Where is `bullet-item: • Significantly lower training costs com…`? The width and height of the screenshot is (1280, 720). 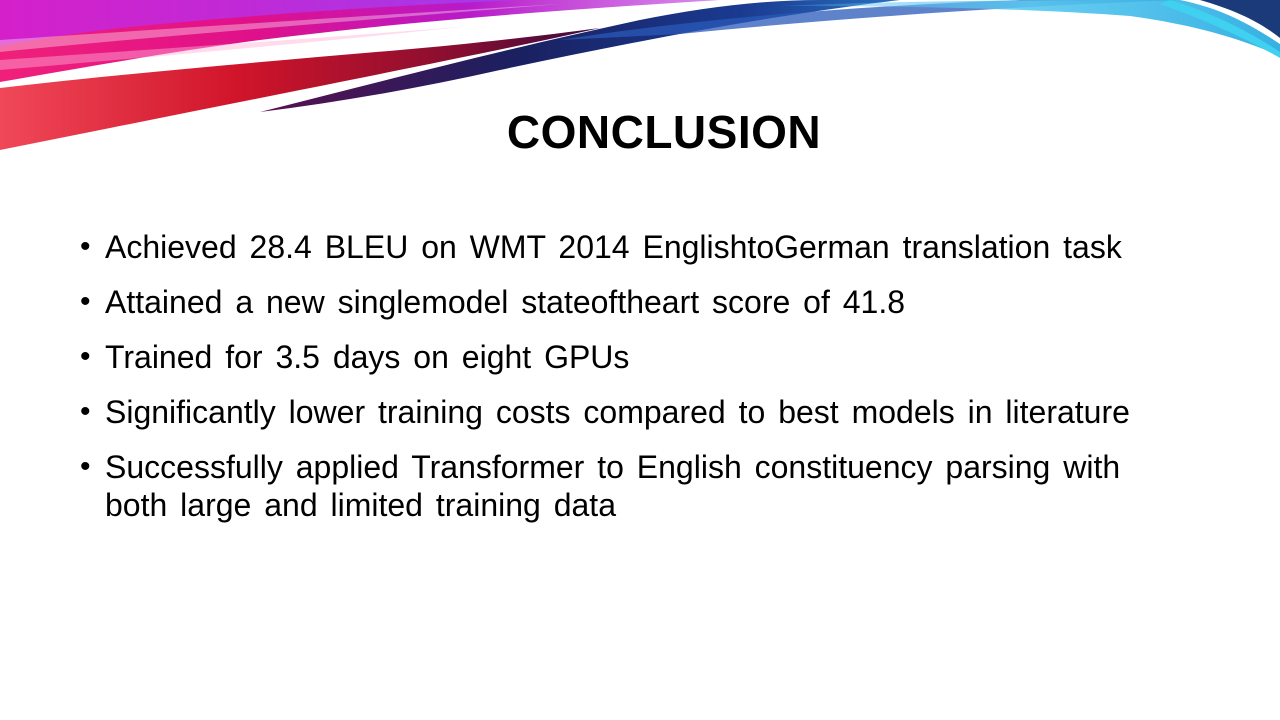
bullet-item: • Significantly lower training costs com… is located at coordinates (635, 412).